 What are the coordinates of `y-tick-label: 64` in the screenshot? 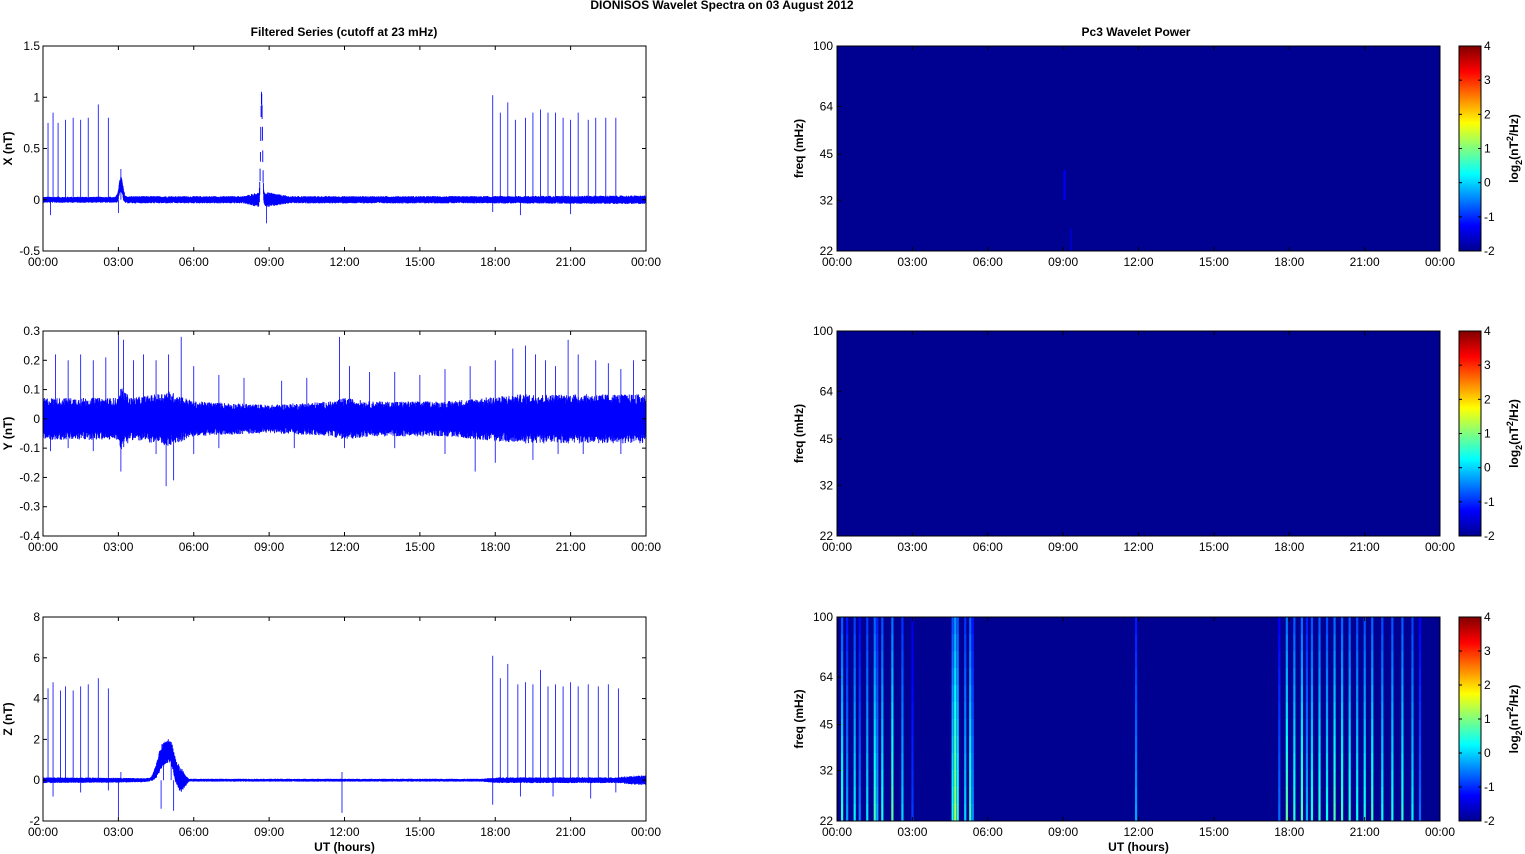 It's located at (827, 391).